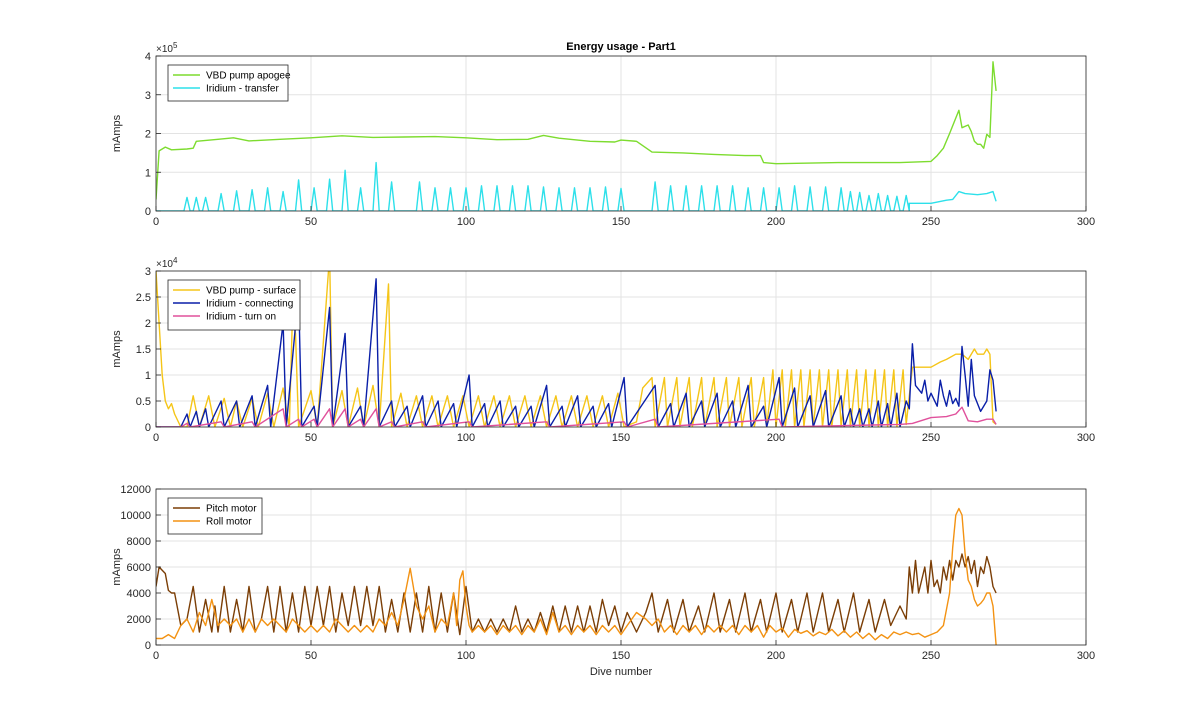 The width and height of the screenshot is (1200, 725). I want to click on y-tick-label: 2.5, so click(143, 298).